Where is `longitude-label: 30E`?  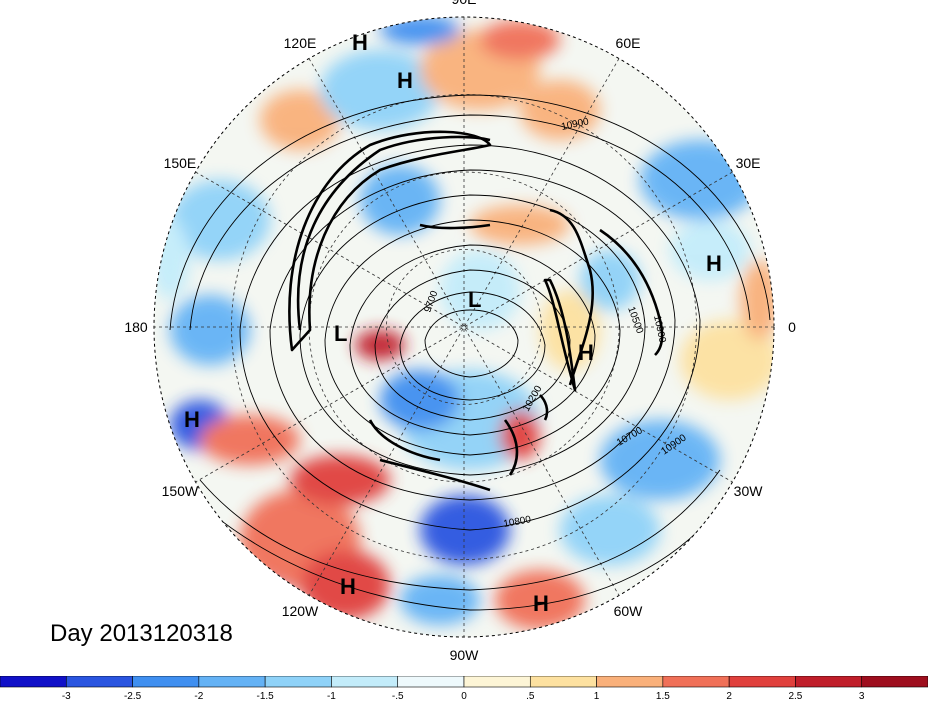 longitude-label: 30E is located at coordinates (748, 163).